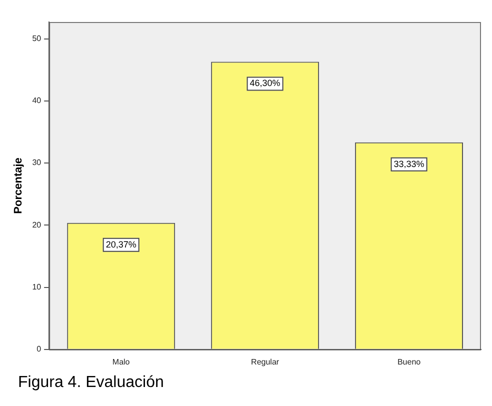 The width and height of the screenshot is (492, 406). Describe the element at coordinates (37, 163) in the screenshot. I see `y-tick-label: 30` at that location.